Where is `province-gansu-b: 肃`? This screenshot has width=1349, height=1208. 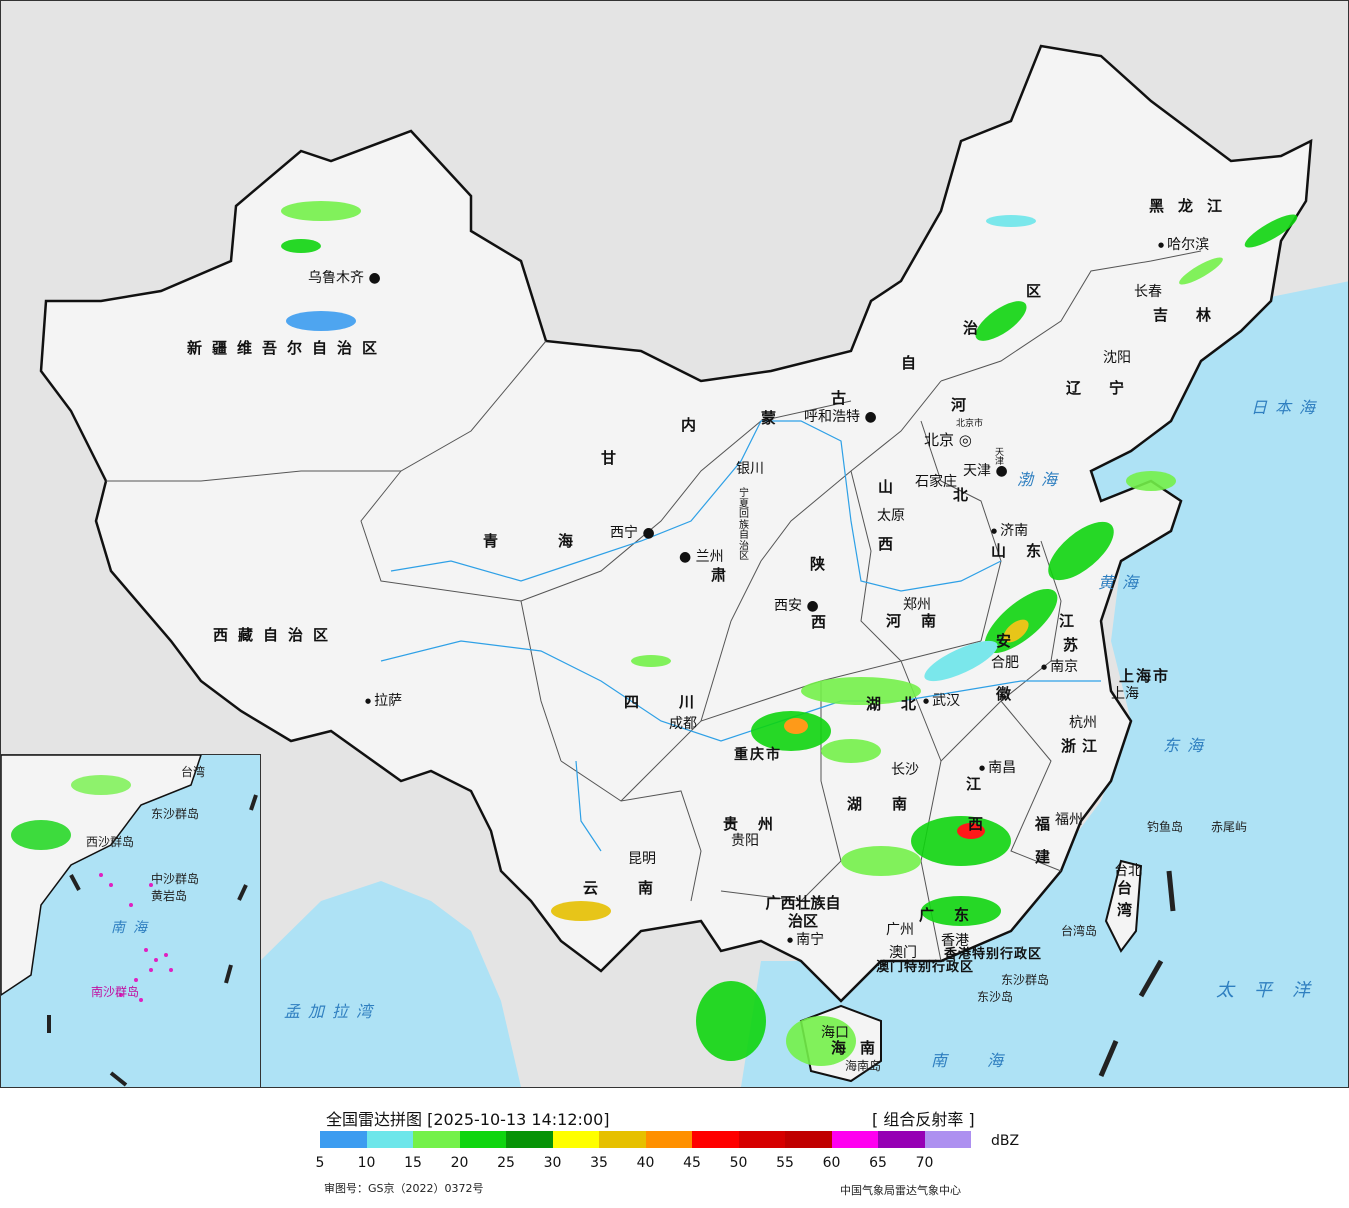 province-gansu-b: 肃 is located at coordinates (719, 575).